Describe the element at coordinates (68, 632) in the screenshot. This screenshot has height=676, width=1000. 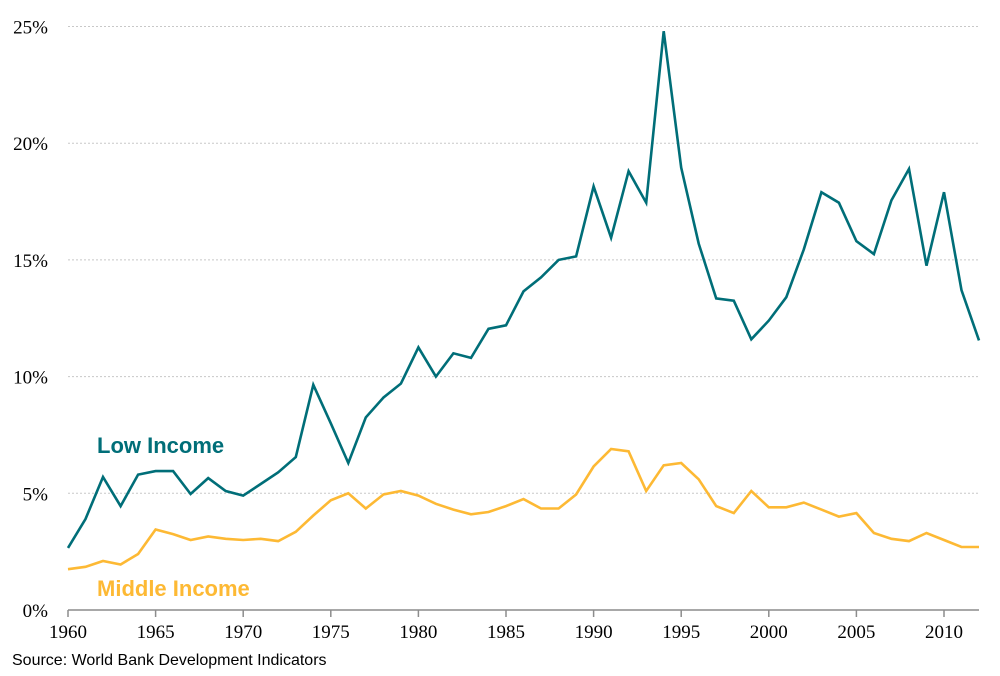
I see `x-tick-label: 1960` at that location.